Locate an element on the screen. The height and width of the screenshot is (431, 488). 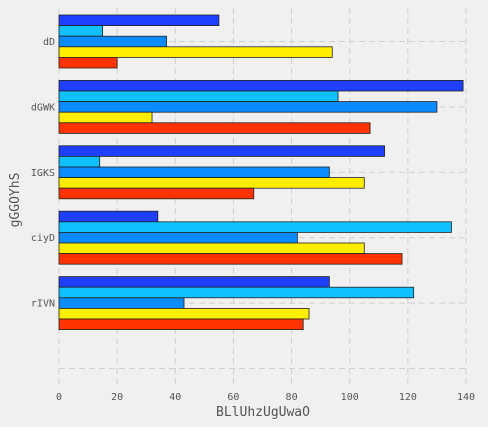
x-tick-label: 60 is located at coordinates (233, 397).